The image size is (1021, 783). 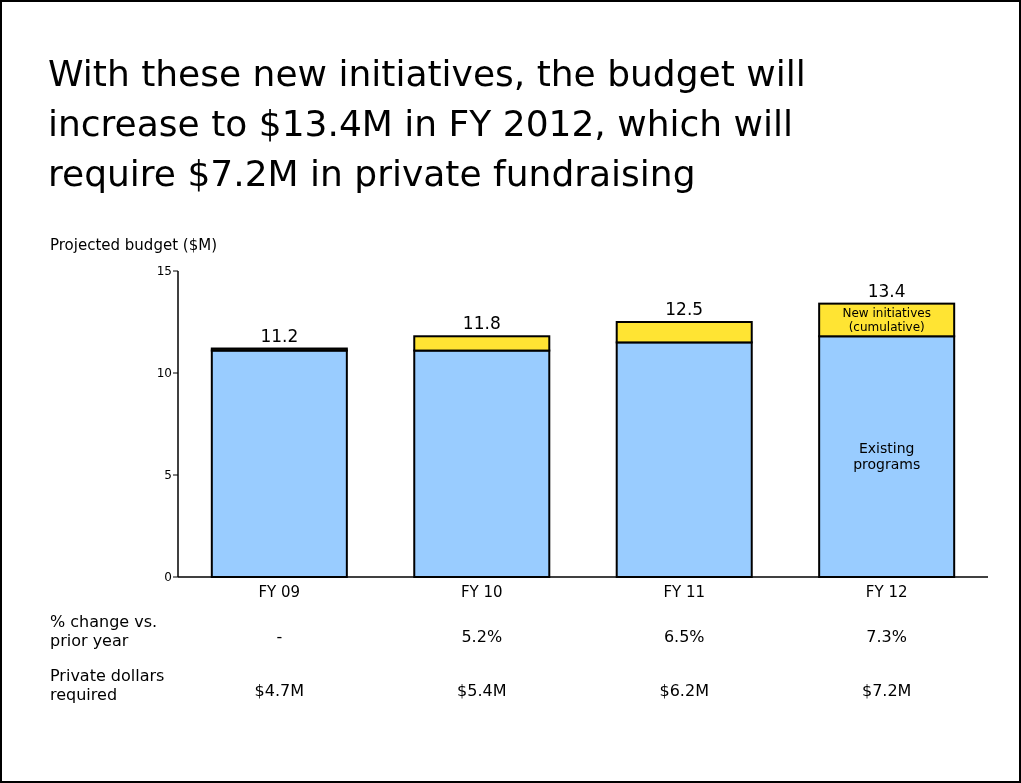 What do you see at coordinates (886, 290) in the screenshot?
I see `total-label: 13.4` at bounding box center [886, 290].